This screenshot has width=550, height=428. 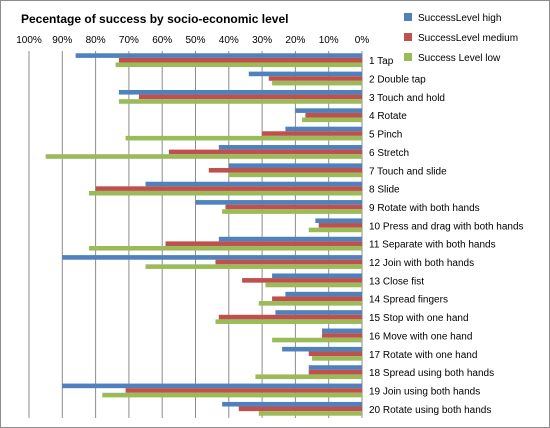 What do you see at coordinates (362, 40) in the screenshot?
I see `x-tick-label: 0%` at bounding box center [362, 40].